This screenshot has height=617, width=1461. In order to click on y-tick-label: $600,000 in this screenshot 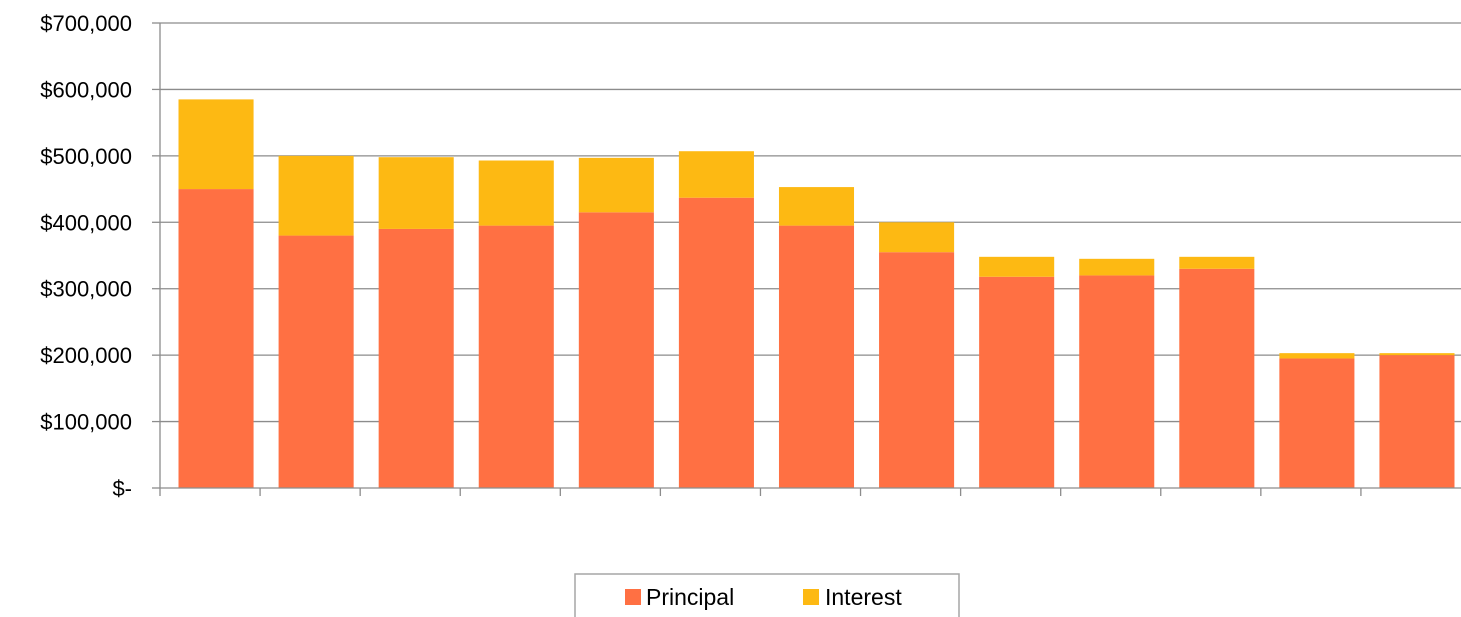, I will do `click(86, 89)`.